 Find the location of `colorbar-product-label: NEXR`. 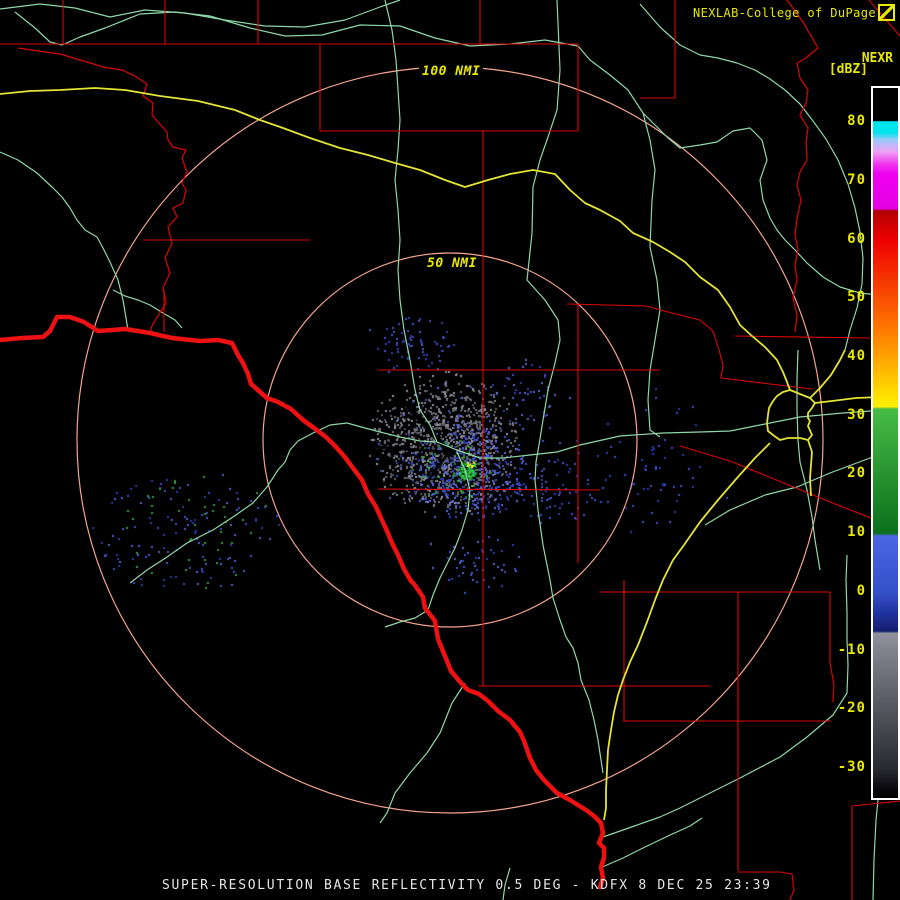

colorbar-product-label: NEXR is located at coordinates (877, 58).